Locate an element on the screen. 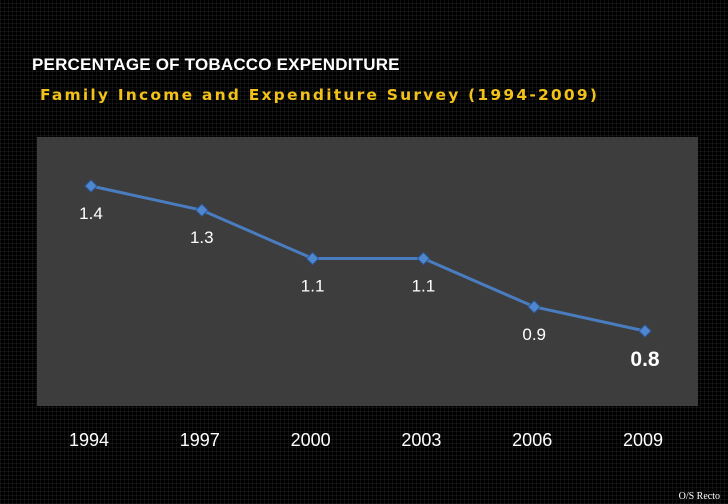 This screenshot has height=504, width=728. data-label: 1.3 is located at coordinates (202, 237).